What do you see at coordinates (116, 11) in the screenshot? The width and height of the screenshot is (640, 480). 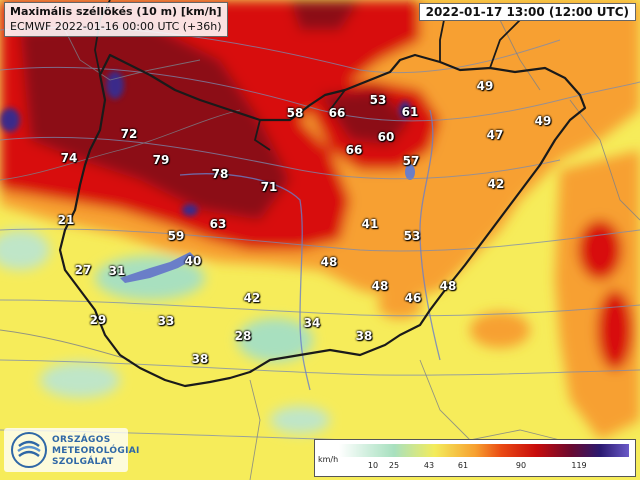 I see `map-title: Maximális széllökés (10 m) [km/h]` at bounding box center [116, 11].